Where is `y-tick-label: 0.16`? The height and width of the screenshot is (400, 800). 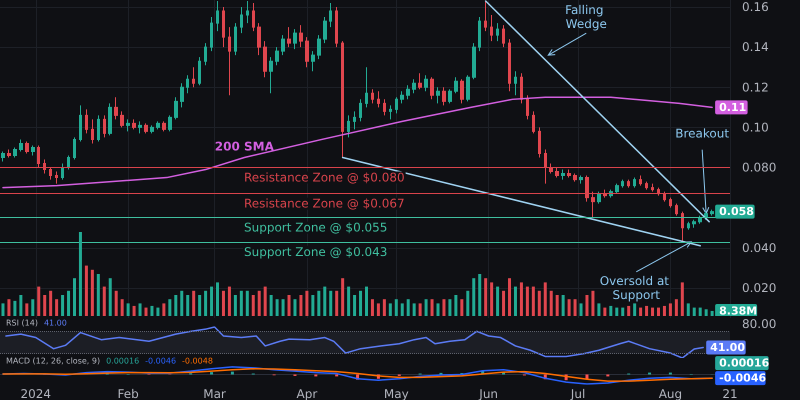
y-tick-label: 0.16 is located at coordinates (755, 7).